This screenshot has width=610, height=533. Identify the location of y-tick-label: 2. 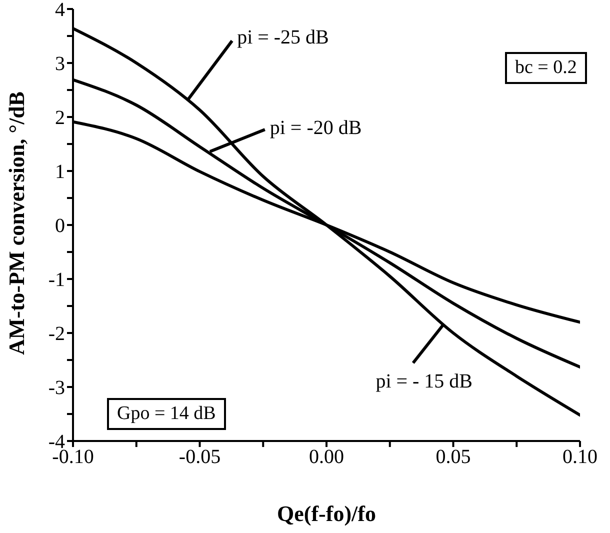
(60, 118).